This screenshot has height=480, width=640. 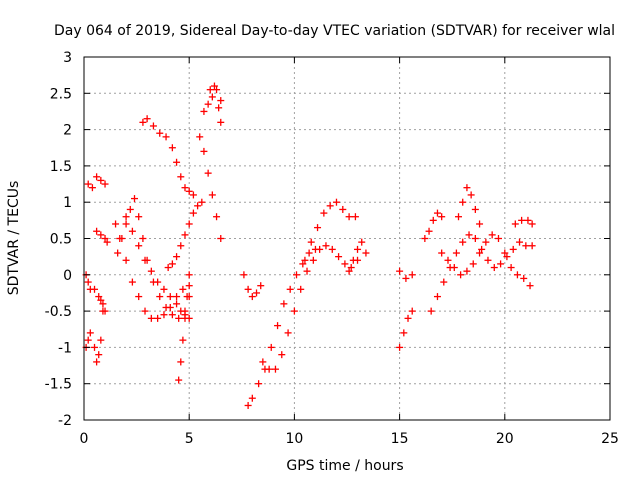 I want to click on x-tick-label: 5, so click(x=189, y=439).